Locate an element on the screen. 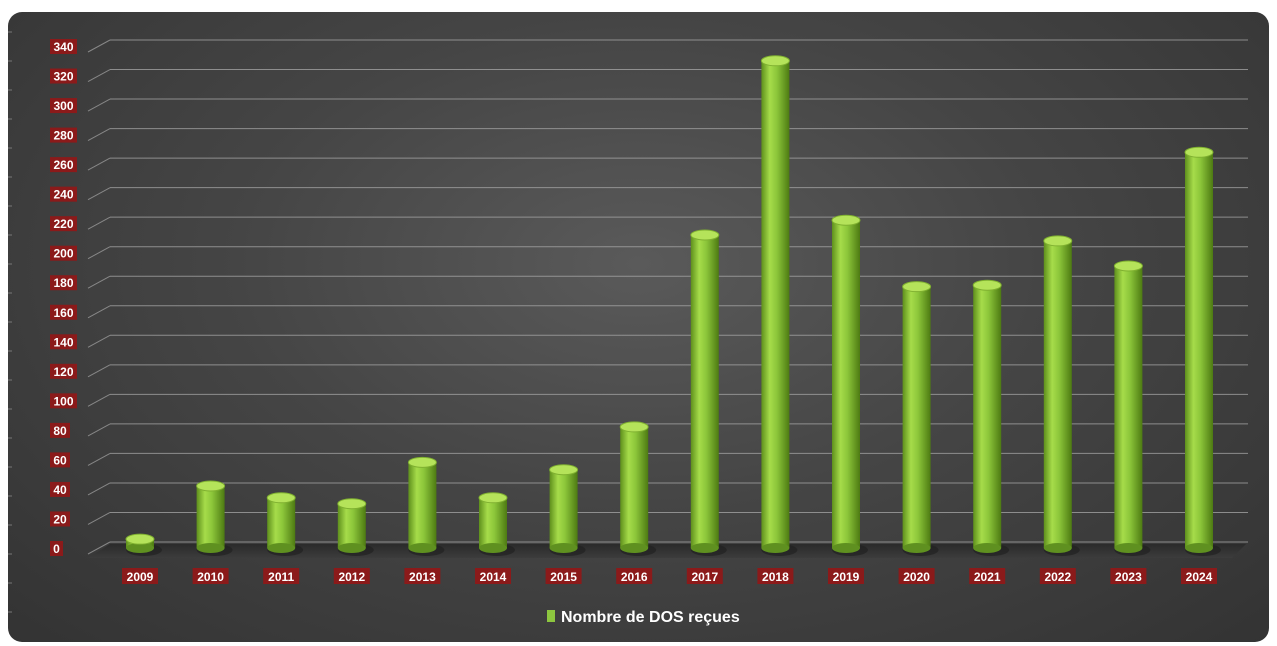 This screenshot has height=646, width=1277. y-tick-label: 300 is located at coordinates (63, 106).